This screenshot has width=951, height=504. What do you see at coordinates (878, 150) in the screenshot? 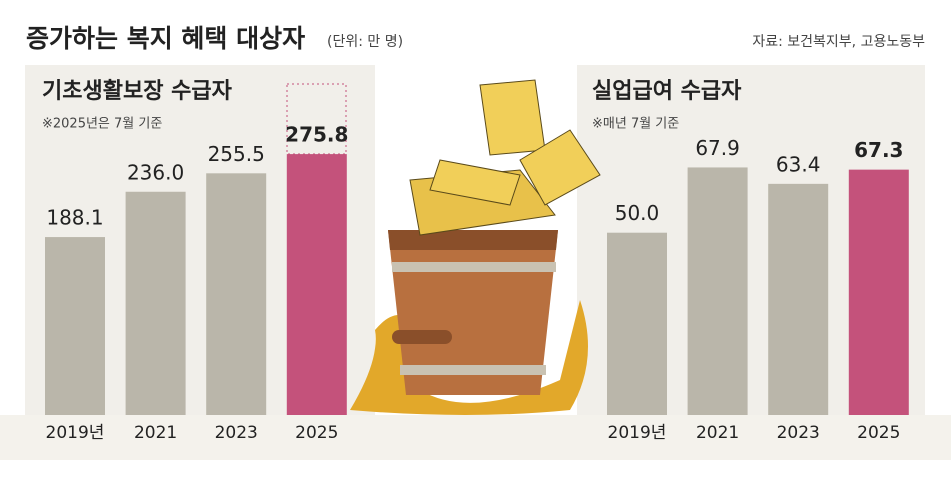
I see `value-label: 67.3` at bounding box center [878, 150].